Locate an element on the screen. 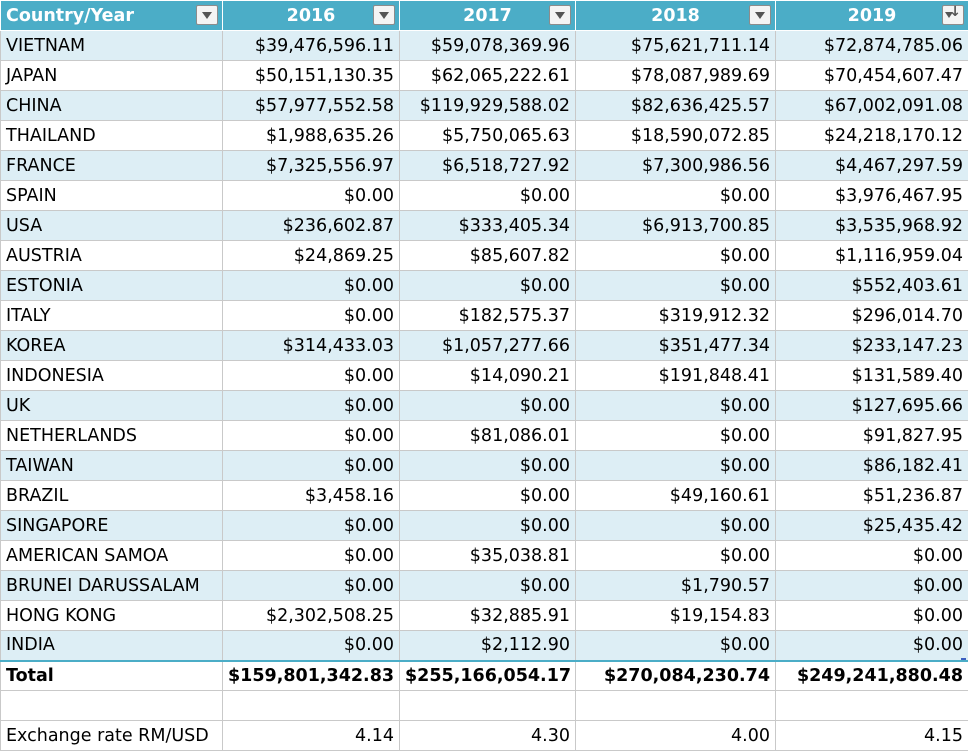 The image size is (968, 756). value-cell: $314,433.03 is located at coordinates (311, 345).